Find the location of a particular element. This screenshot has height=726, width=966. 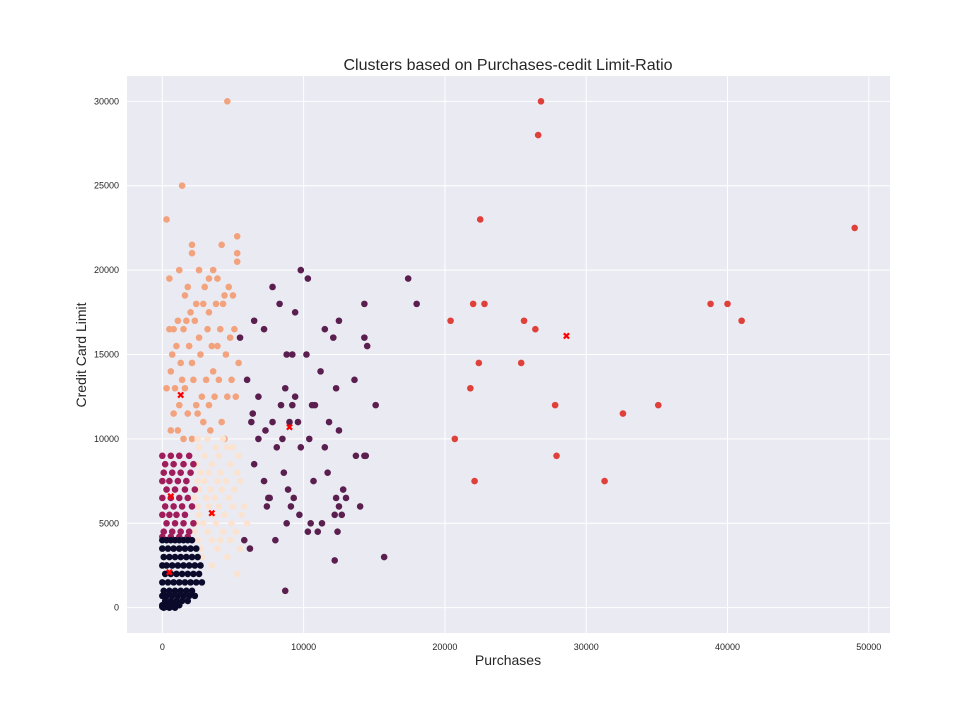

x-tick-label: 40000 is located at coordinates (727, 647).